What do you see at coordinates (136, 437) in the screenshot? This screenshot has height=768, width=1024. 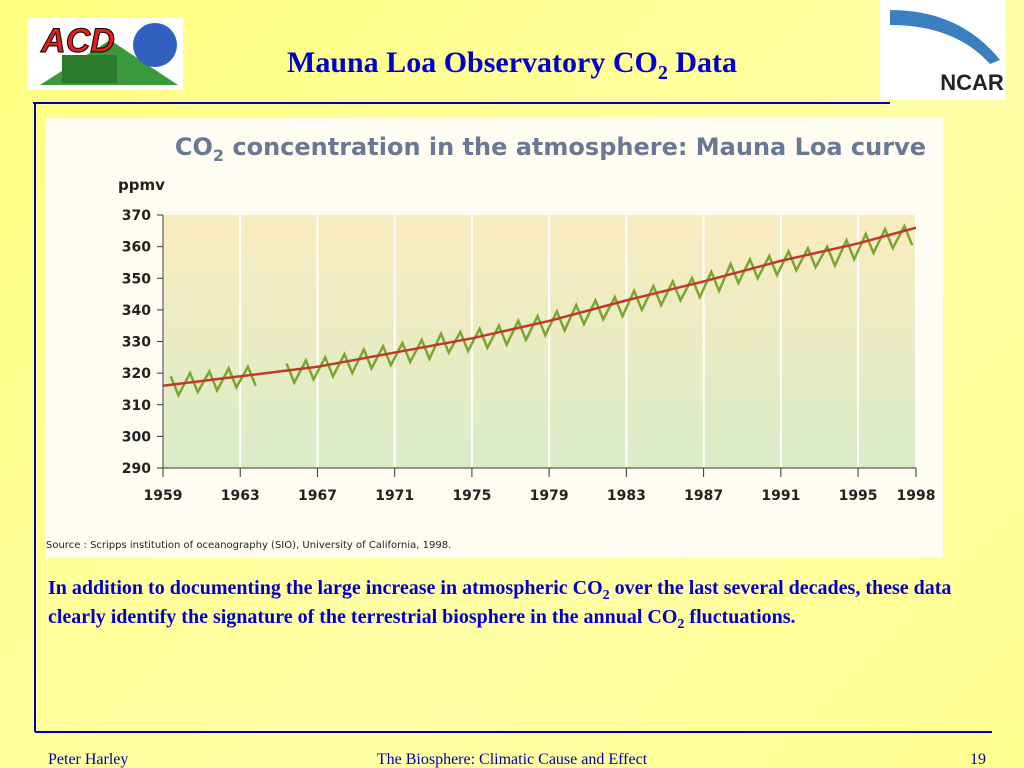 I see `y-tick-label: 300` at bounding box center [136, 437].